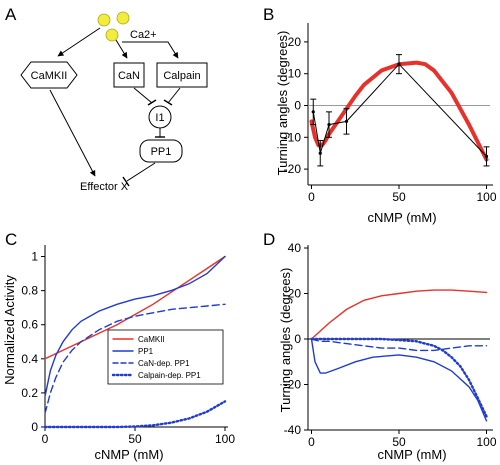  Describe the element at coordinates (282, 103) in the screenshot. I see `panel-b-y-title: Turning angles (degrees)` at that location.